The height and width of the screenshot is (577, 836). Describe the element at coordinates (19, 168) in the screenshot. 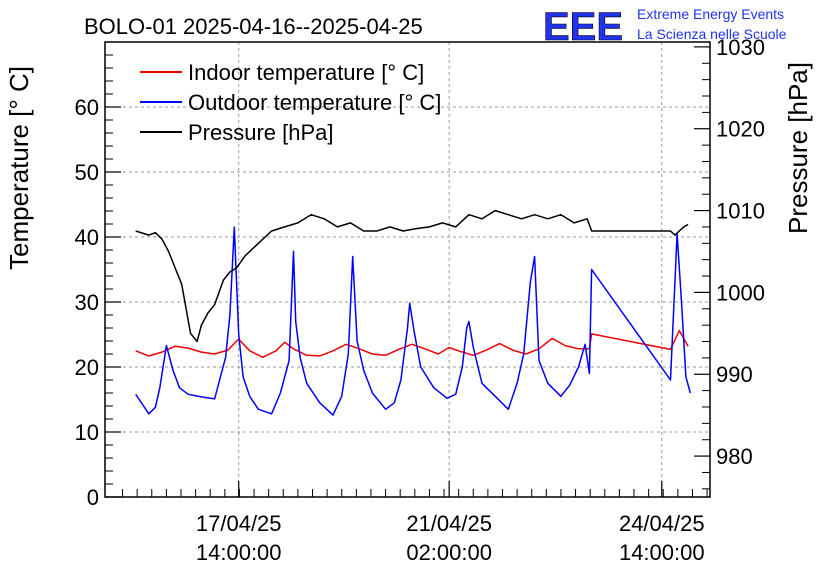

I see `y-axis-label: Temperature [° C]` at that location.